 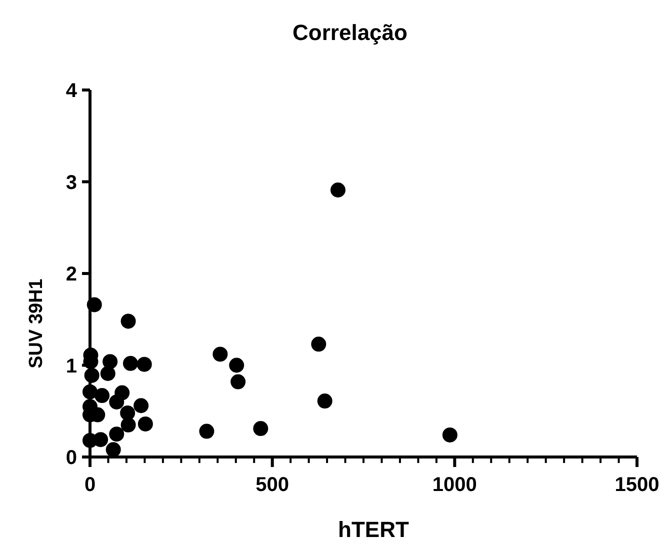 I want to click on y-axis-title: SUV 39H1, so click(x=36, y=323).